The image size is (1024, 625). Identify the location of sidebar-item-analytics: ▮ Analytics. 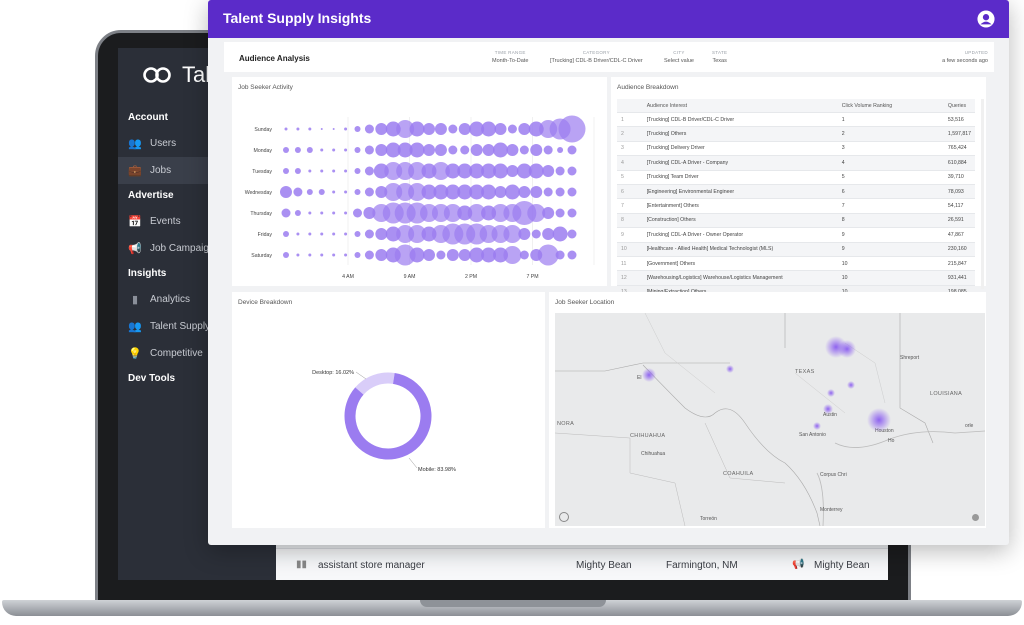
(197, 299).